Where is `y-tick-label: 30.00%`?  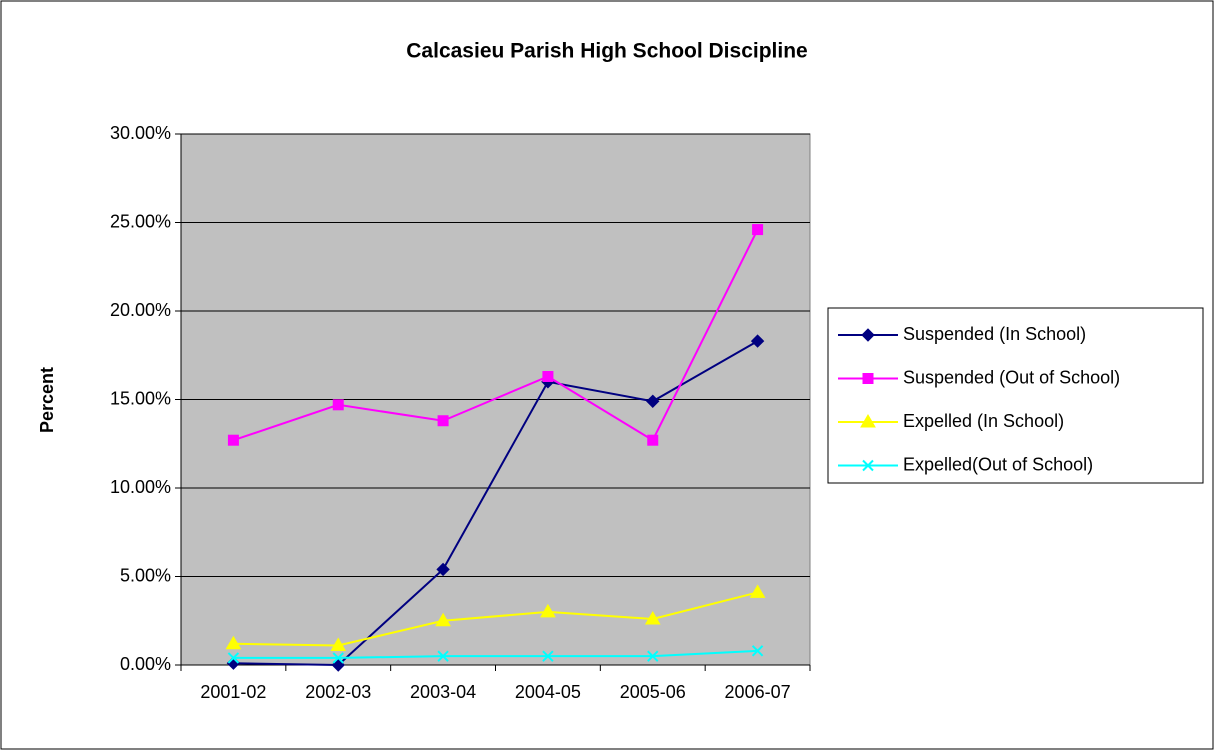 y-tick-label: 30.00% is located at coordinates (140, 133).